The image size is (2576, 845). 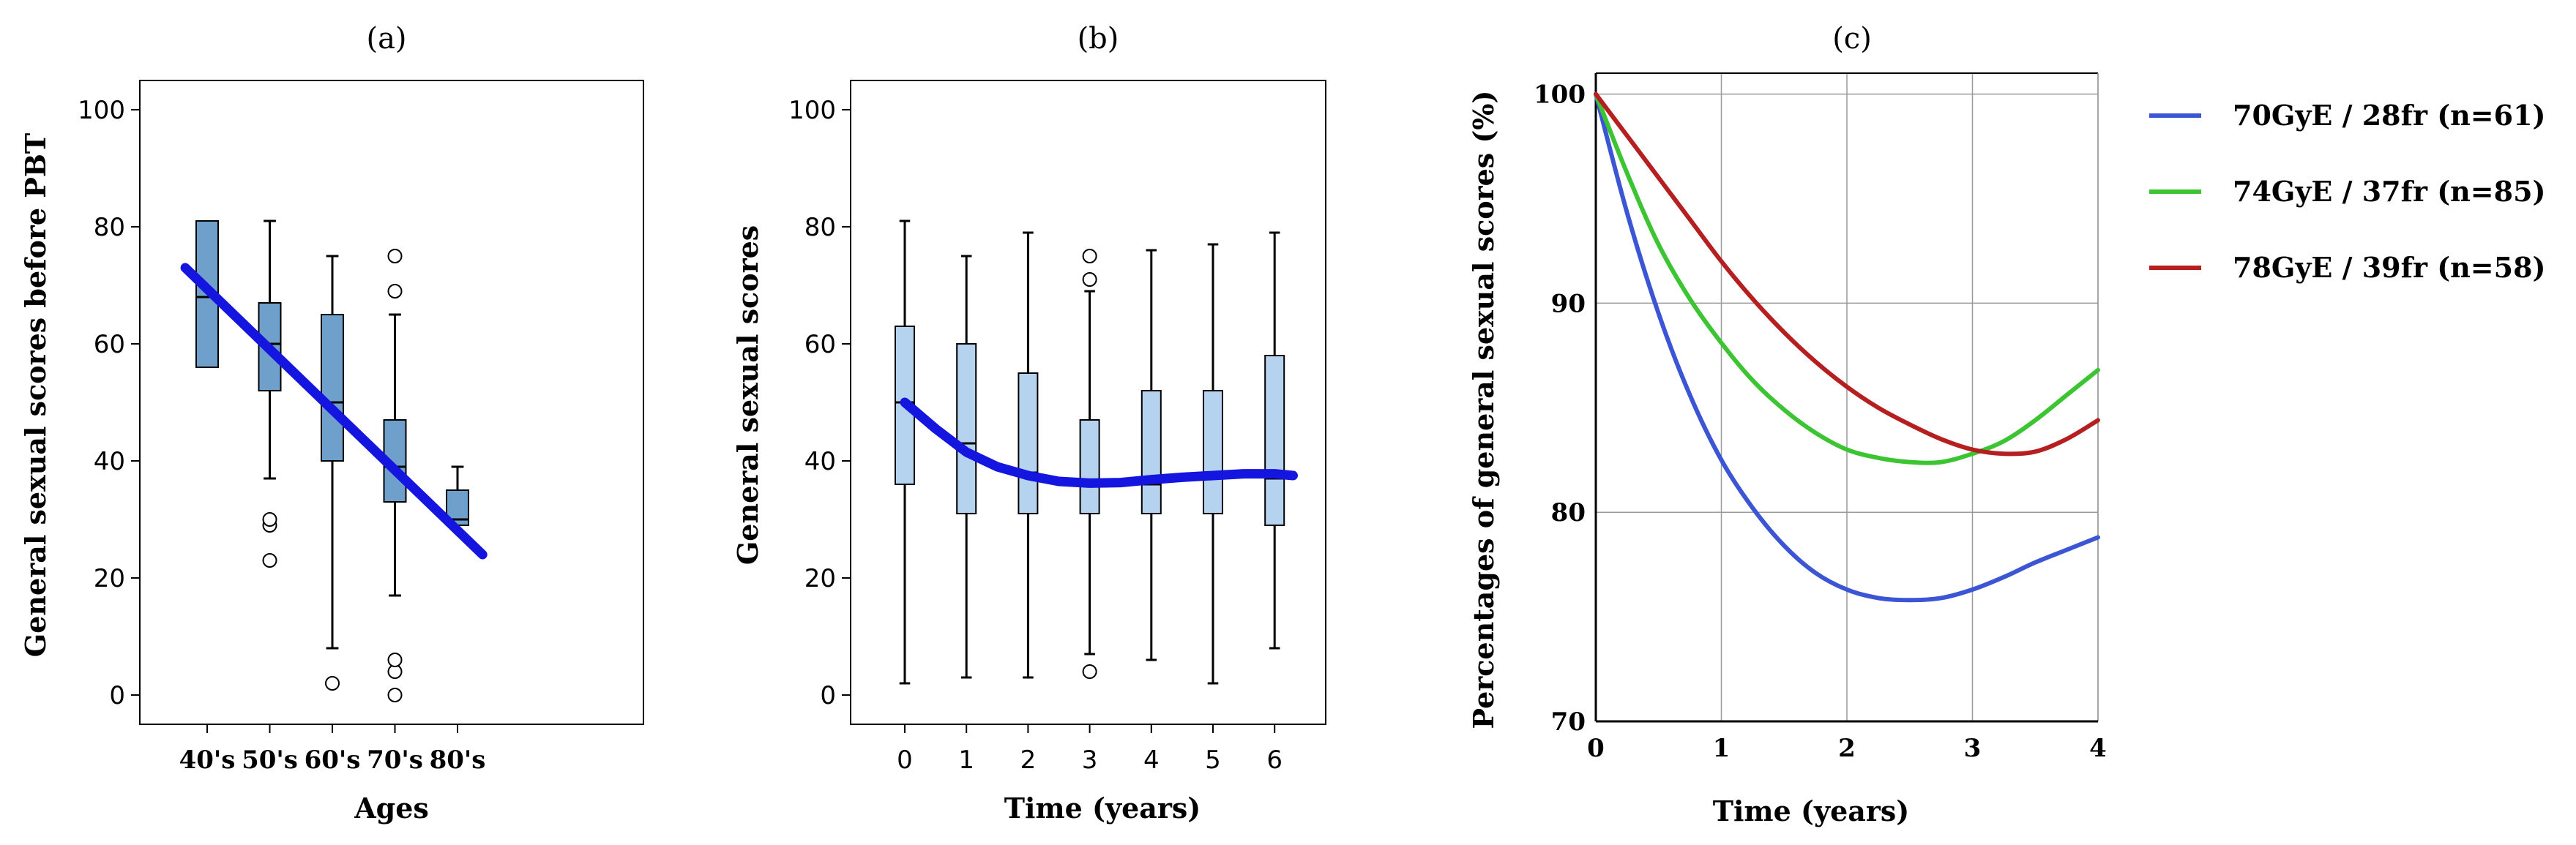 I want to click on x-tick-label: 80's, so click(x=458, y=760).